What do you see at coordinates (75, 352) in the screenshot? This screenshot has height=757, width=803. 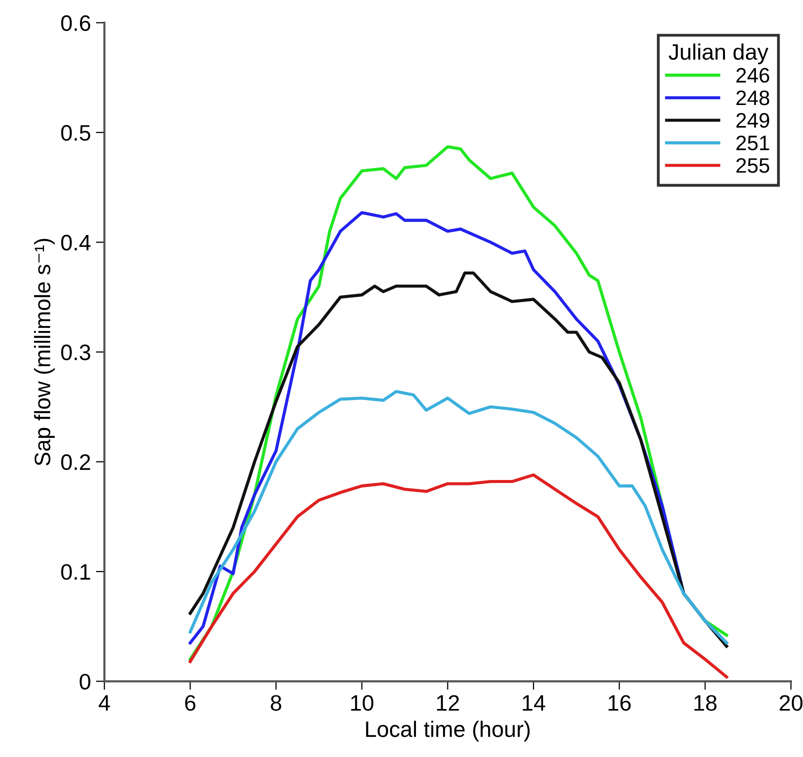 I see `y-tick-label: 0.3` at bounding box center [75, 352].